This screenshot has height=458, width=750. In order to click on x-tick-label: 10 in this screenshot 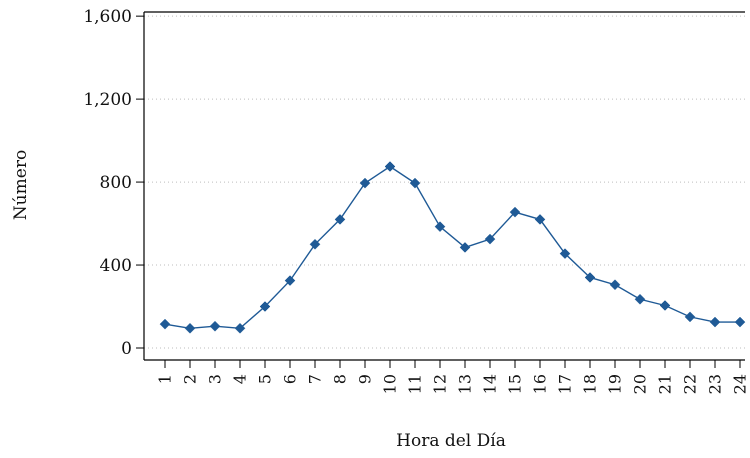, I will do `click(390, 384)`.